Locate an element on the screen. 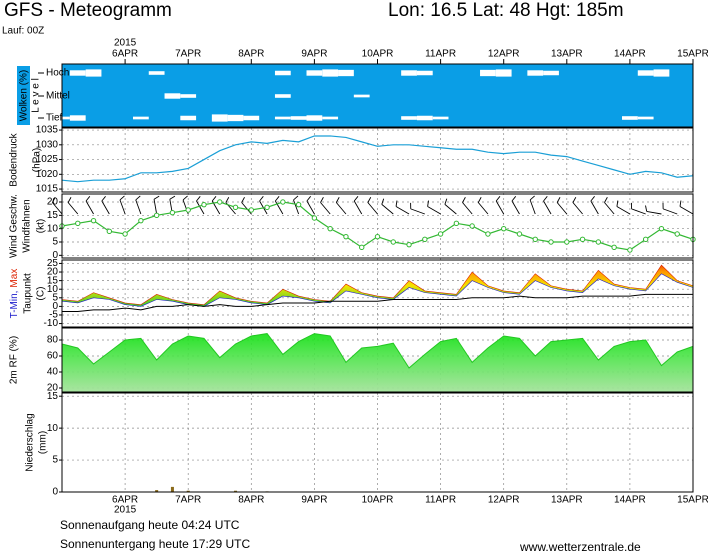 The height and width of the screenshot is (553, 708). x-tick-label-top: 8APR is located at coordinates (251, 54).